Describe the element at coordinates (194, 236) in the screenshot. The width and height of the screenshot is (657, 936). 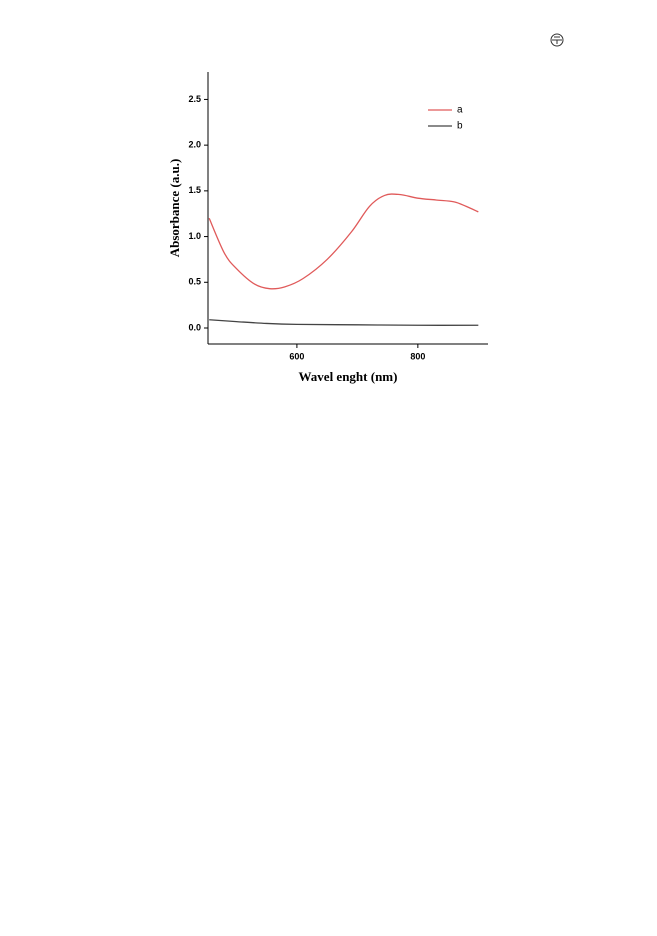
I see `y-tick-label: 1.0` at that location.